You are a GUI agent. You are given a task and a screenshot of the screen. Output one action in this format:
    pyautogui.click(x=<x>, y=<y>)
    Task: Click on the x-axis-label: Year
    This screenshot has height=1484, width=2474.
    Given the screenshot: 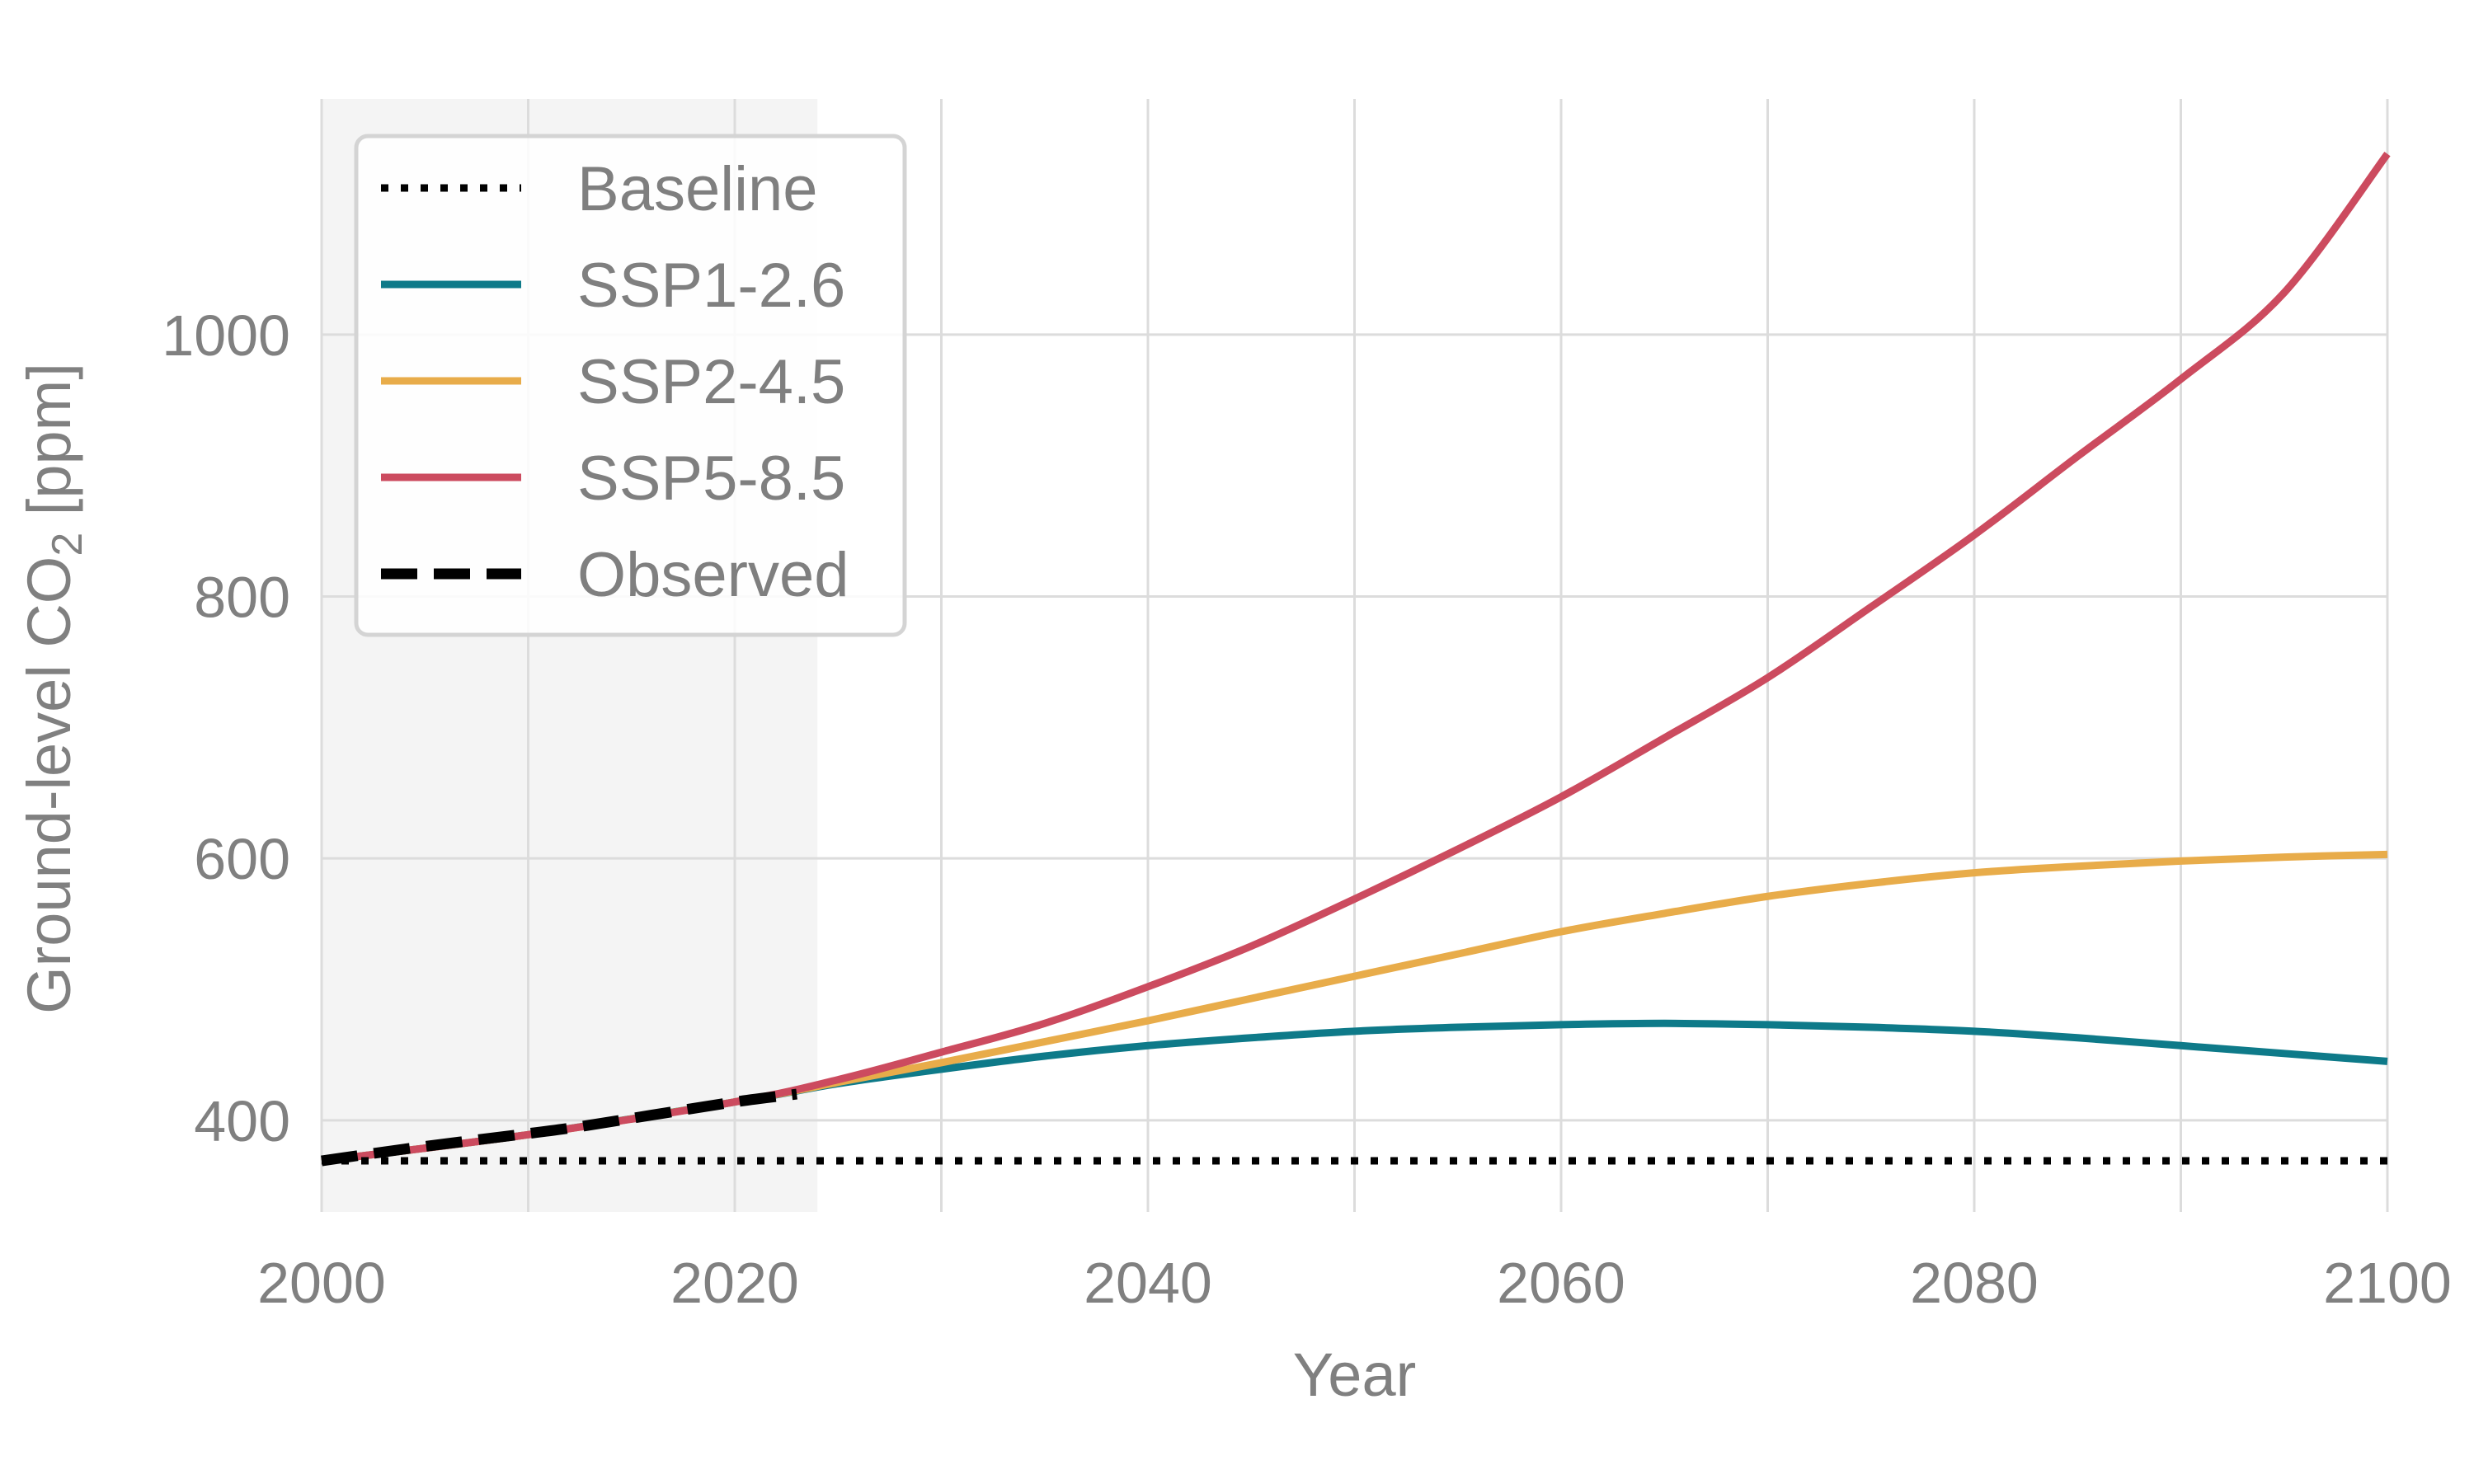 What is the action you would take?
    pyautogui.click(x=1355, y=1375)
    